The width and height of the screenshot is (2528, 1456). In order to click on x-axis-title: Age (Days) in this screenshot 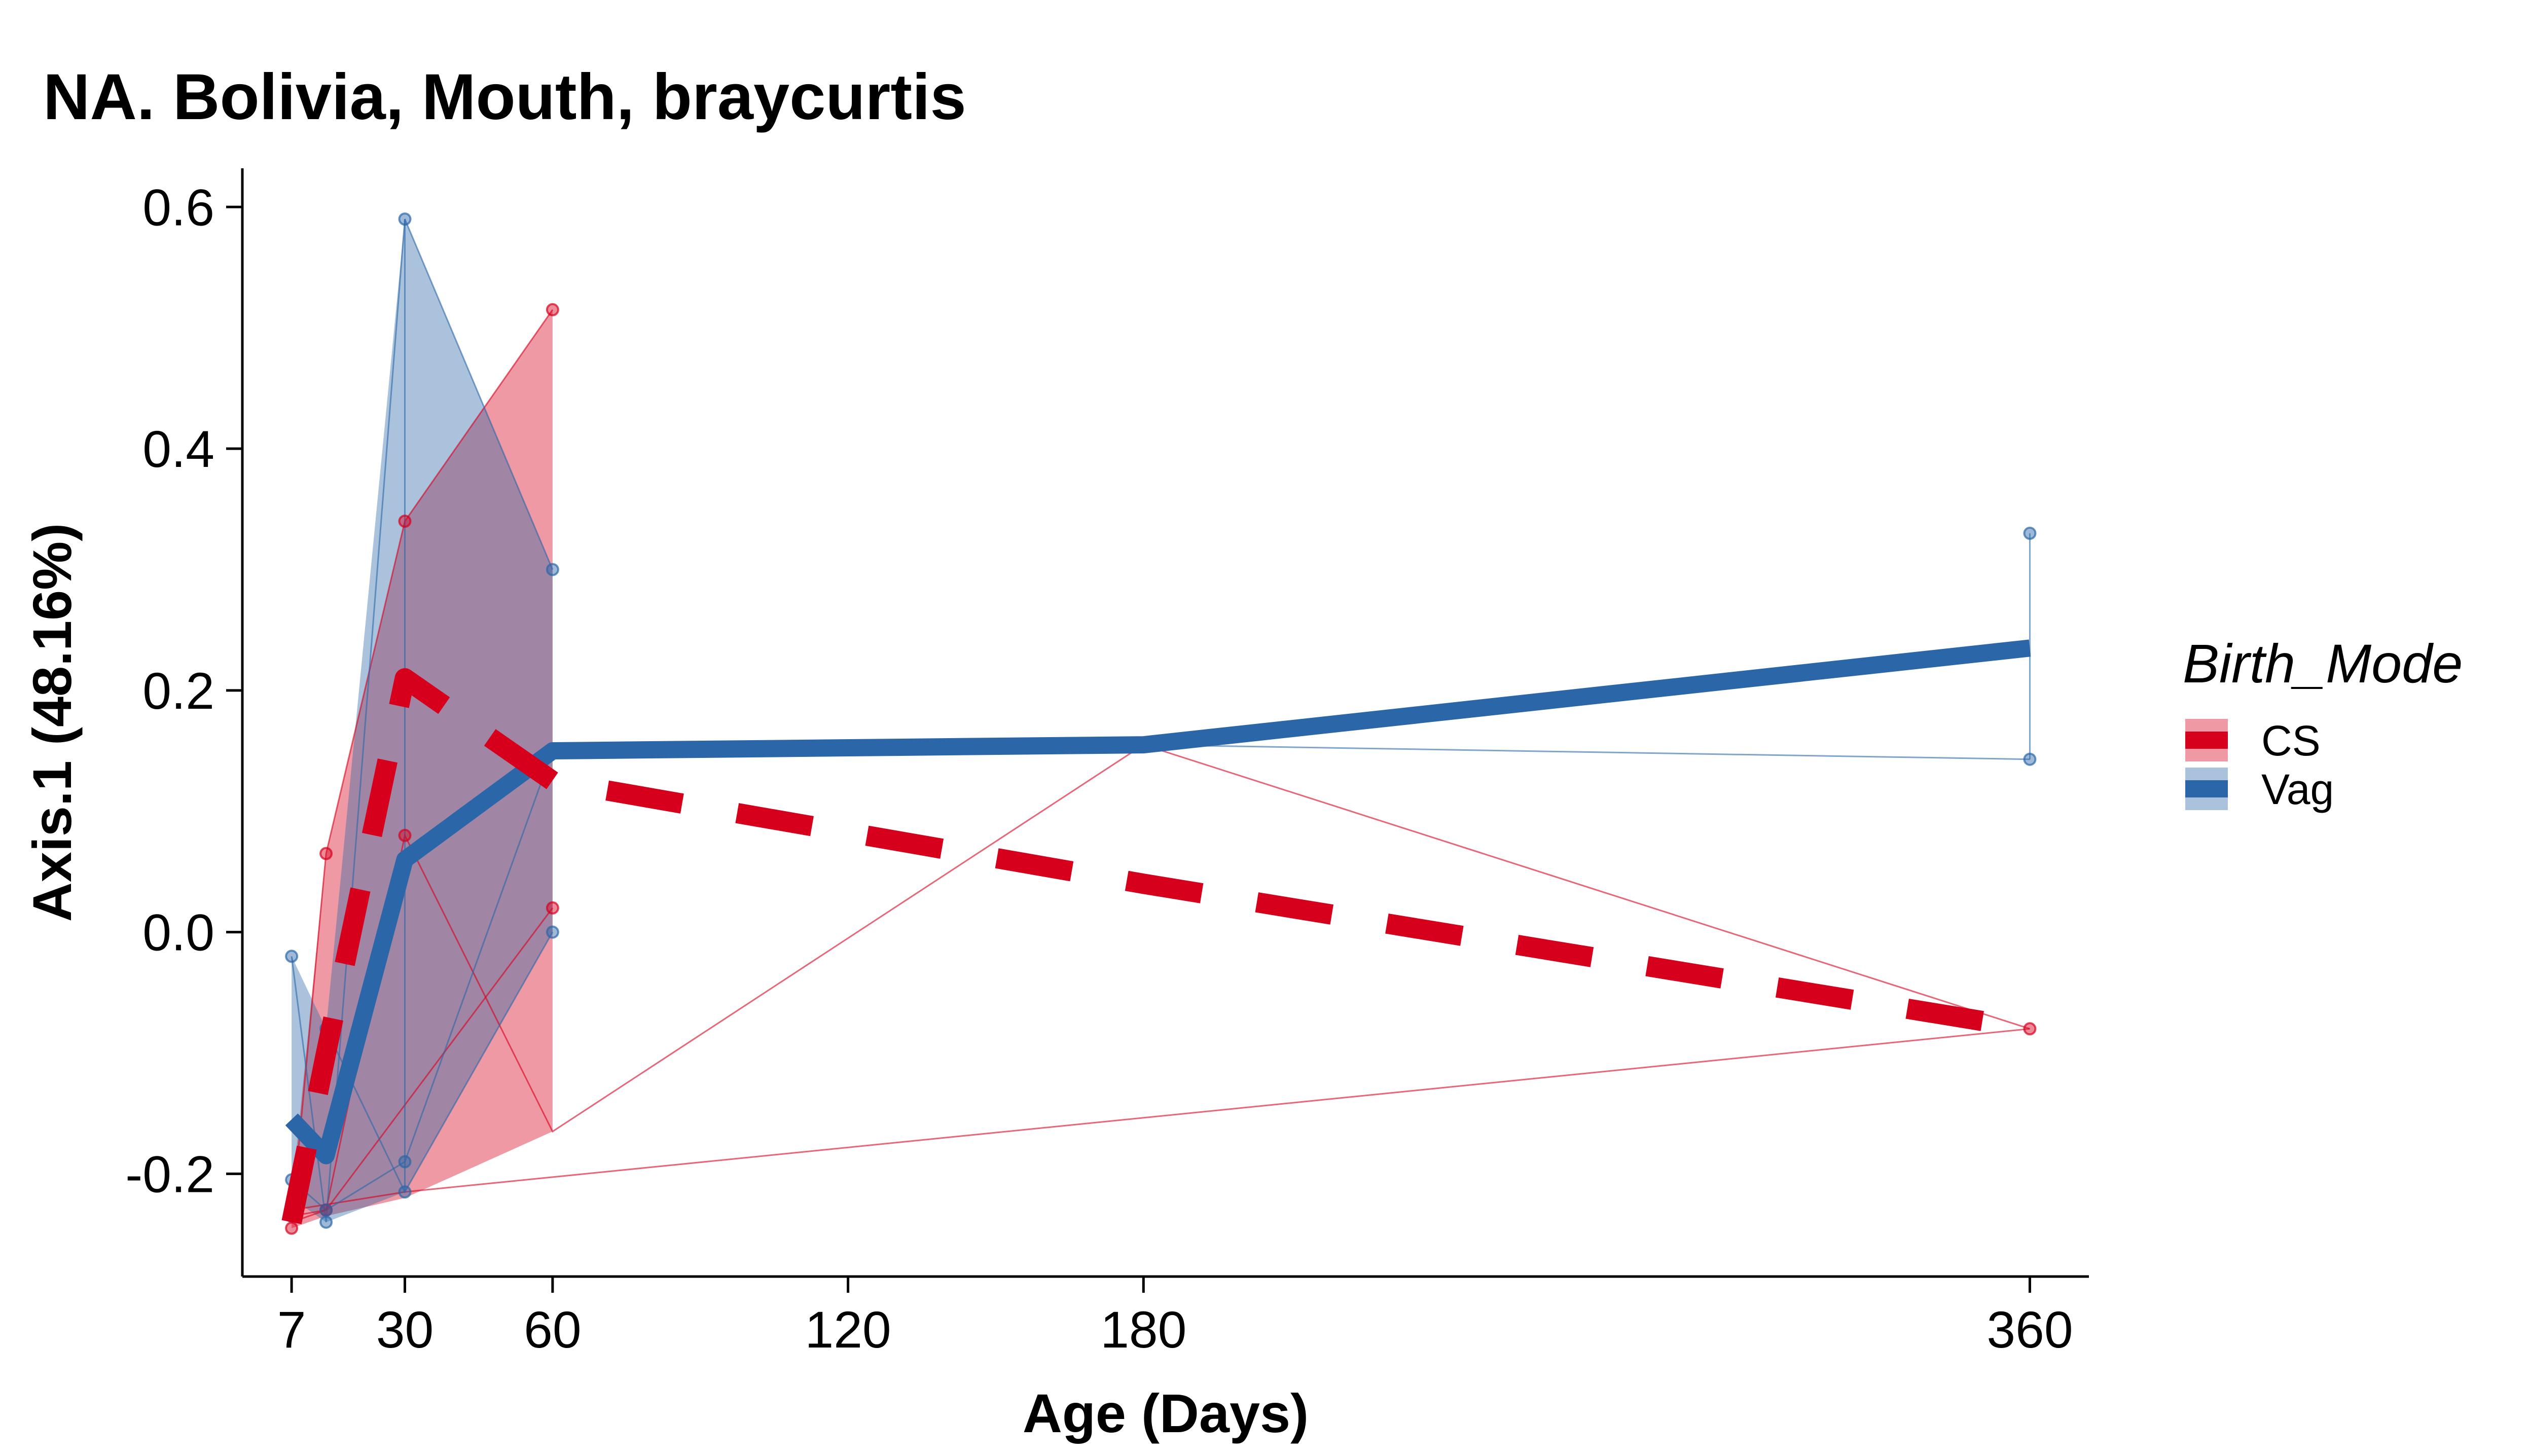, I will do `click(1166, 1413)`.